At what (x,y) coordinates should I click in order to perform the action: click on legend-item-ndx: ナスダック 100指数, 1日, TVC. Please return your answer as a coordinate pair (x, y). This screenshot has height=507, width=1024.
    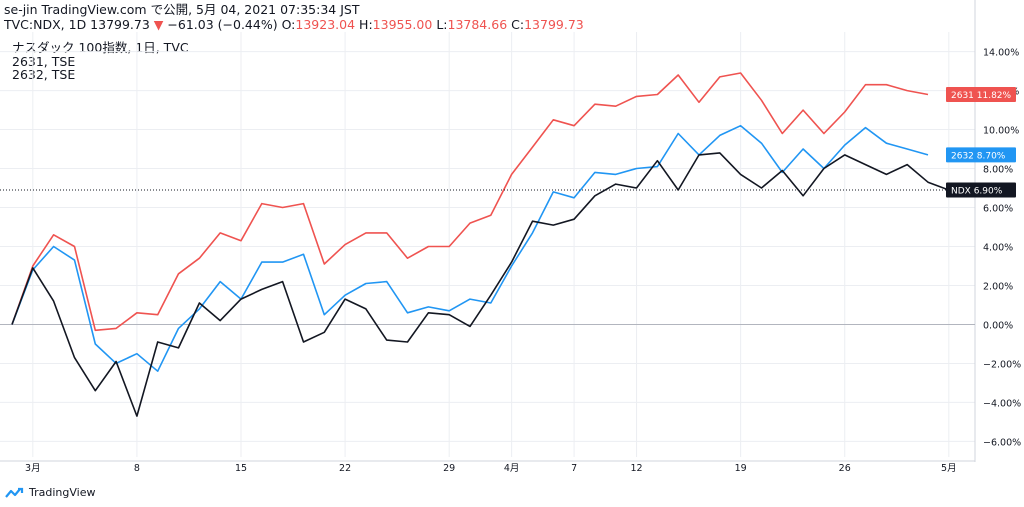
    Looking at the image, I should click on (100, 47).